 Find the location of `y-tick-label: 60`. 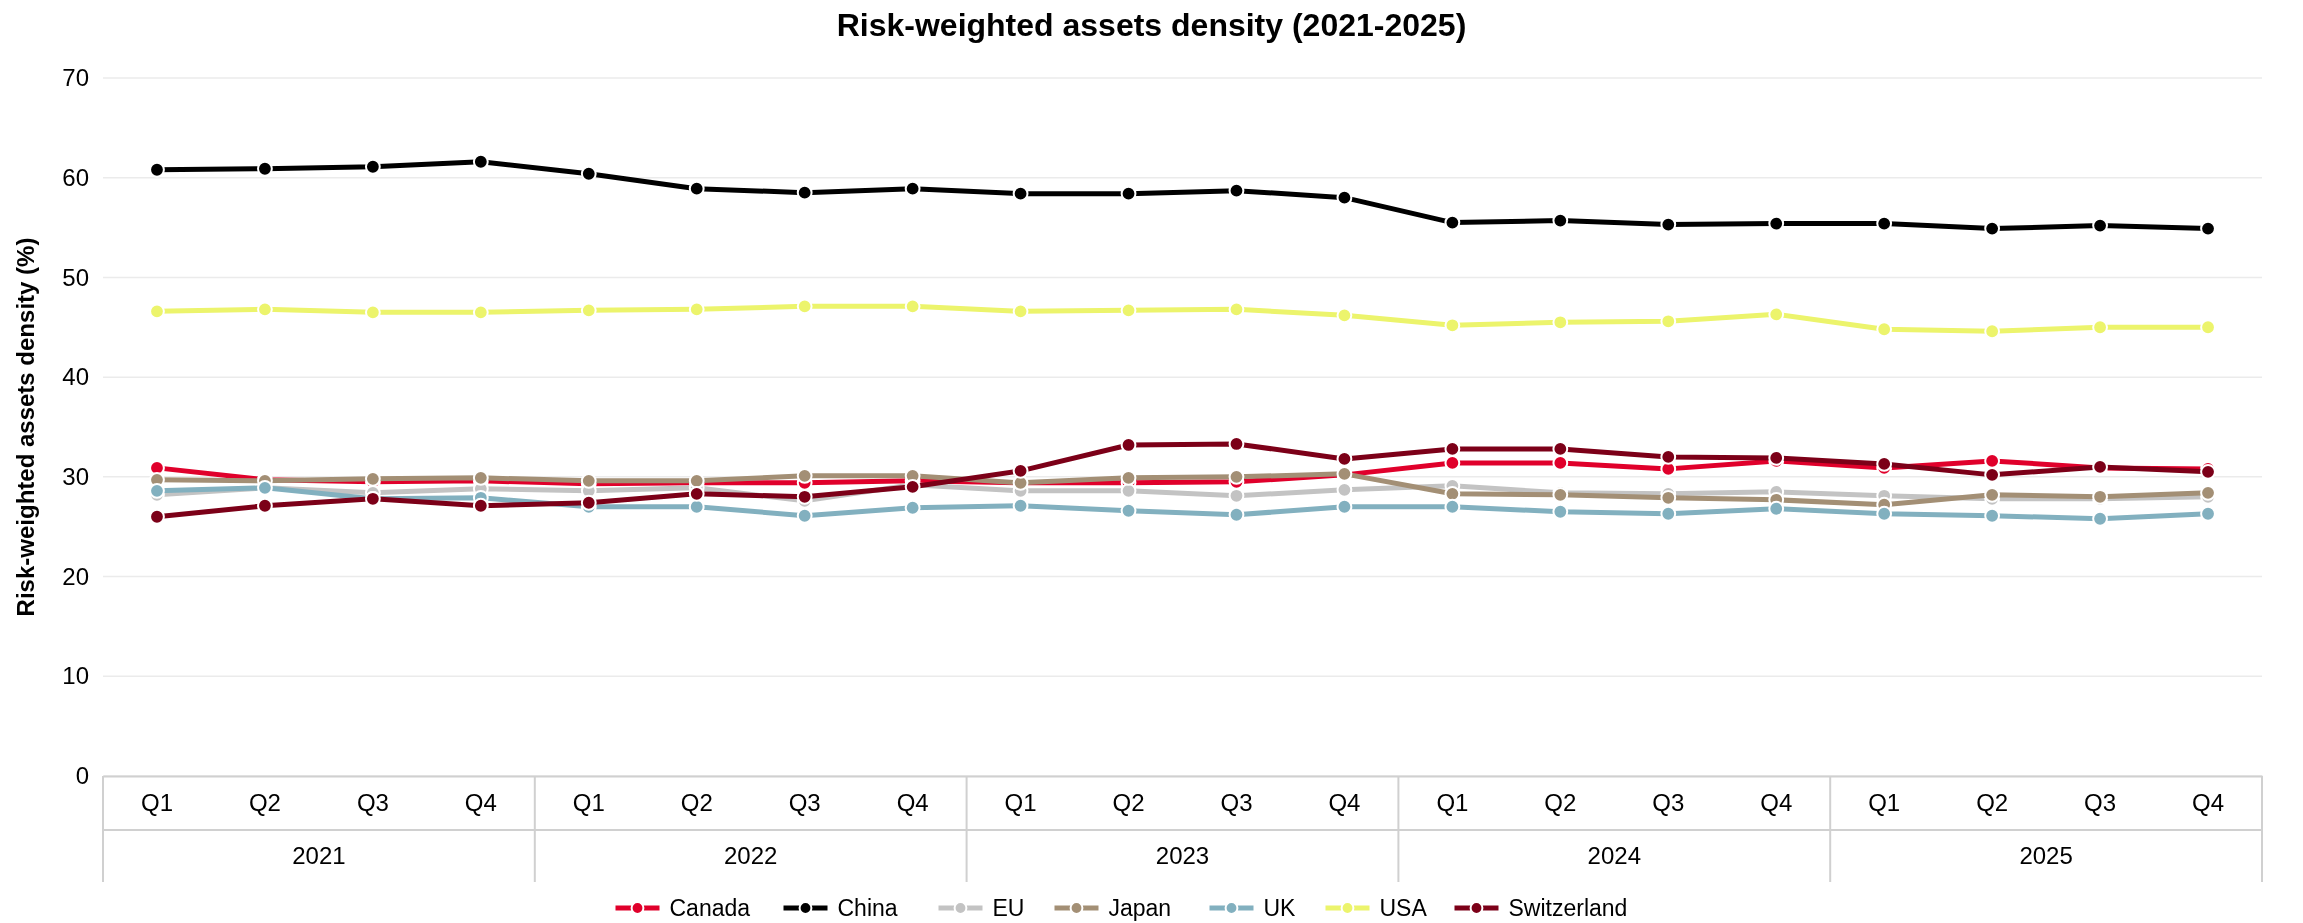

y-tick-label: 60 is located at coordinates (75, 177).